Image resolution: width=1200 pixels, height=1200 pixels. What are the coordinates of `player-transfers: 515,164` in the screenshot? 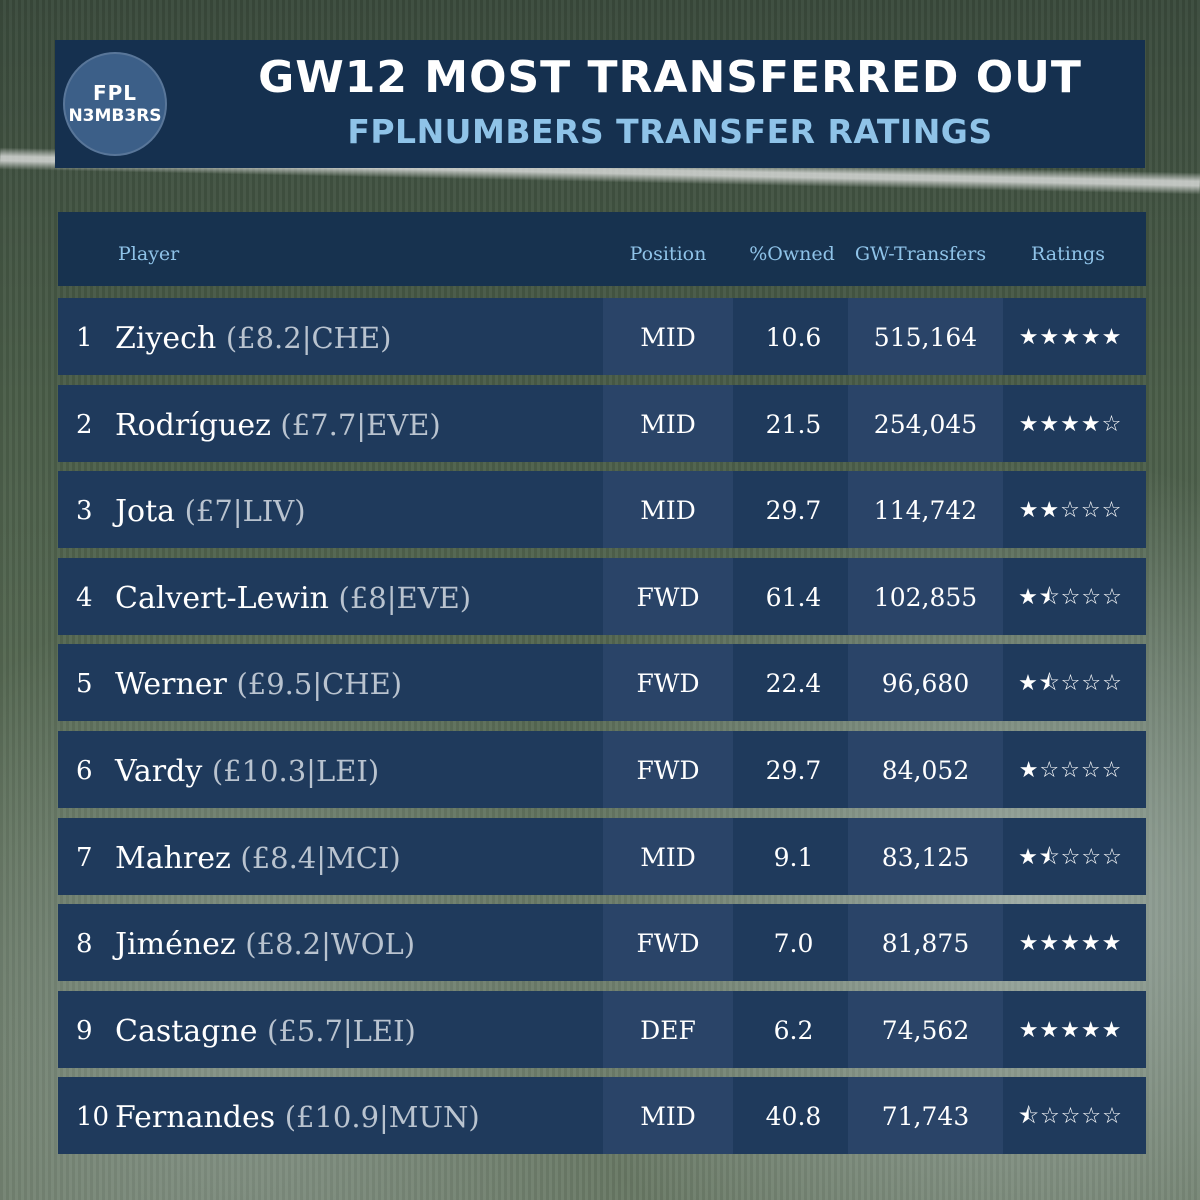 It's located at (925, 337).